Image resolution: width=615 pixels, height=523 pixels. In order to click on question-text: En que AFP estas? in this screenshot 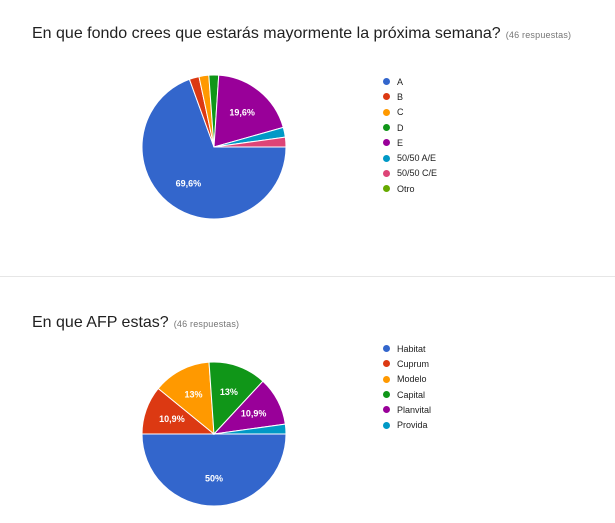, I will do `click(100, 322)`.